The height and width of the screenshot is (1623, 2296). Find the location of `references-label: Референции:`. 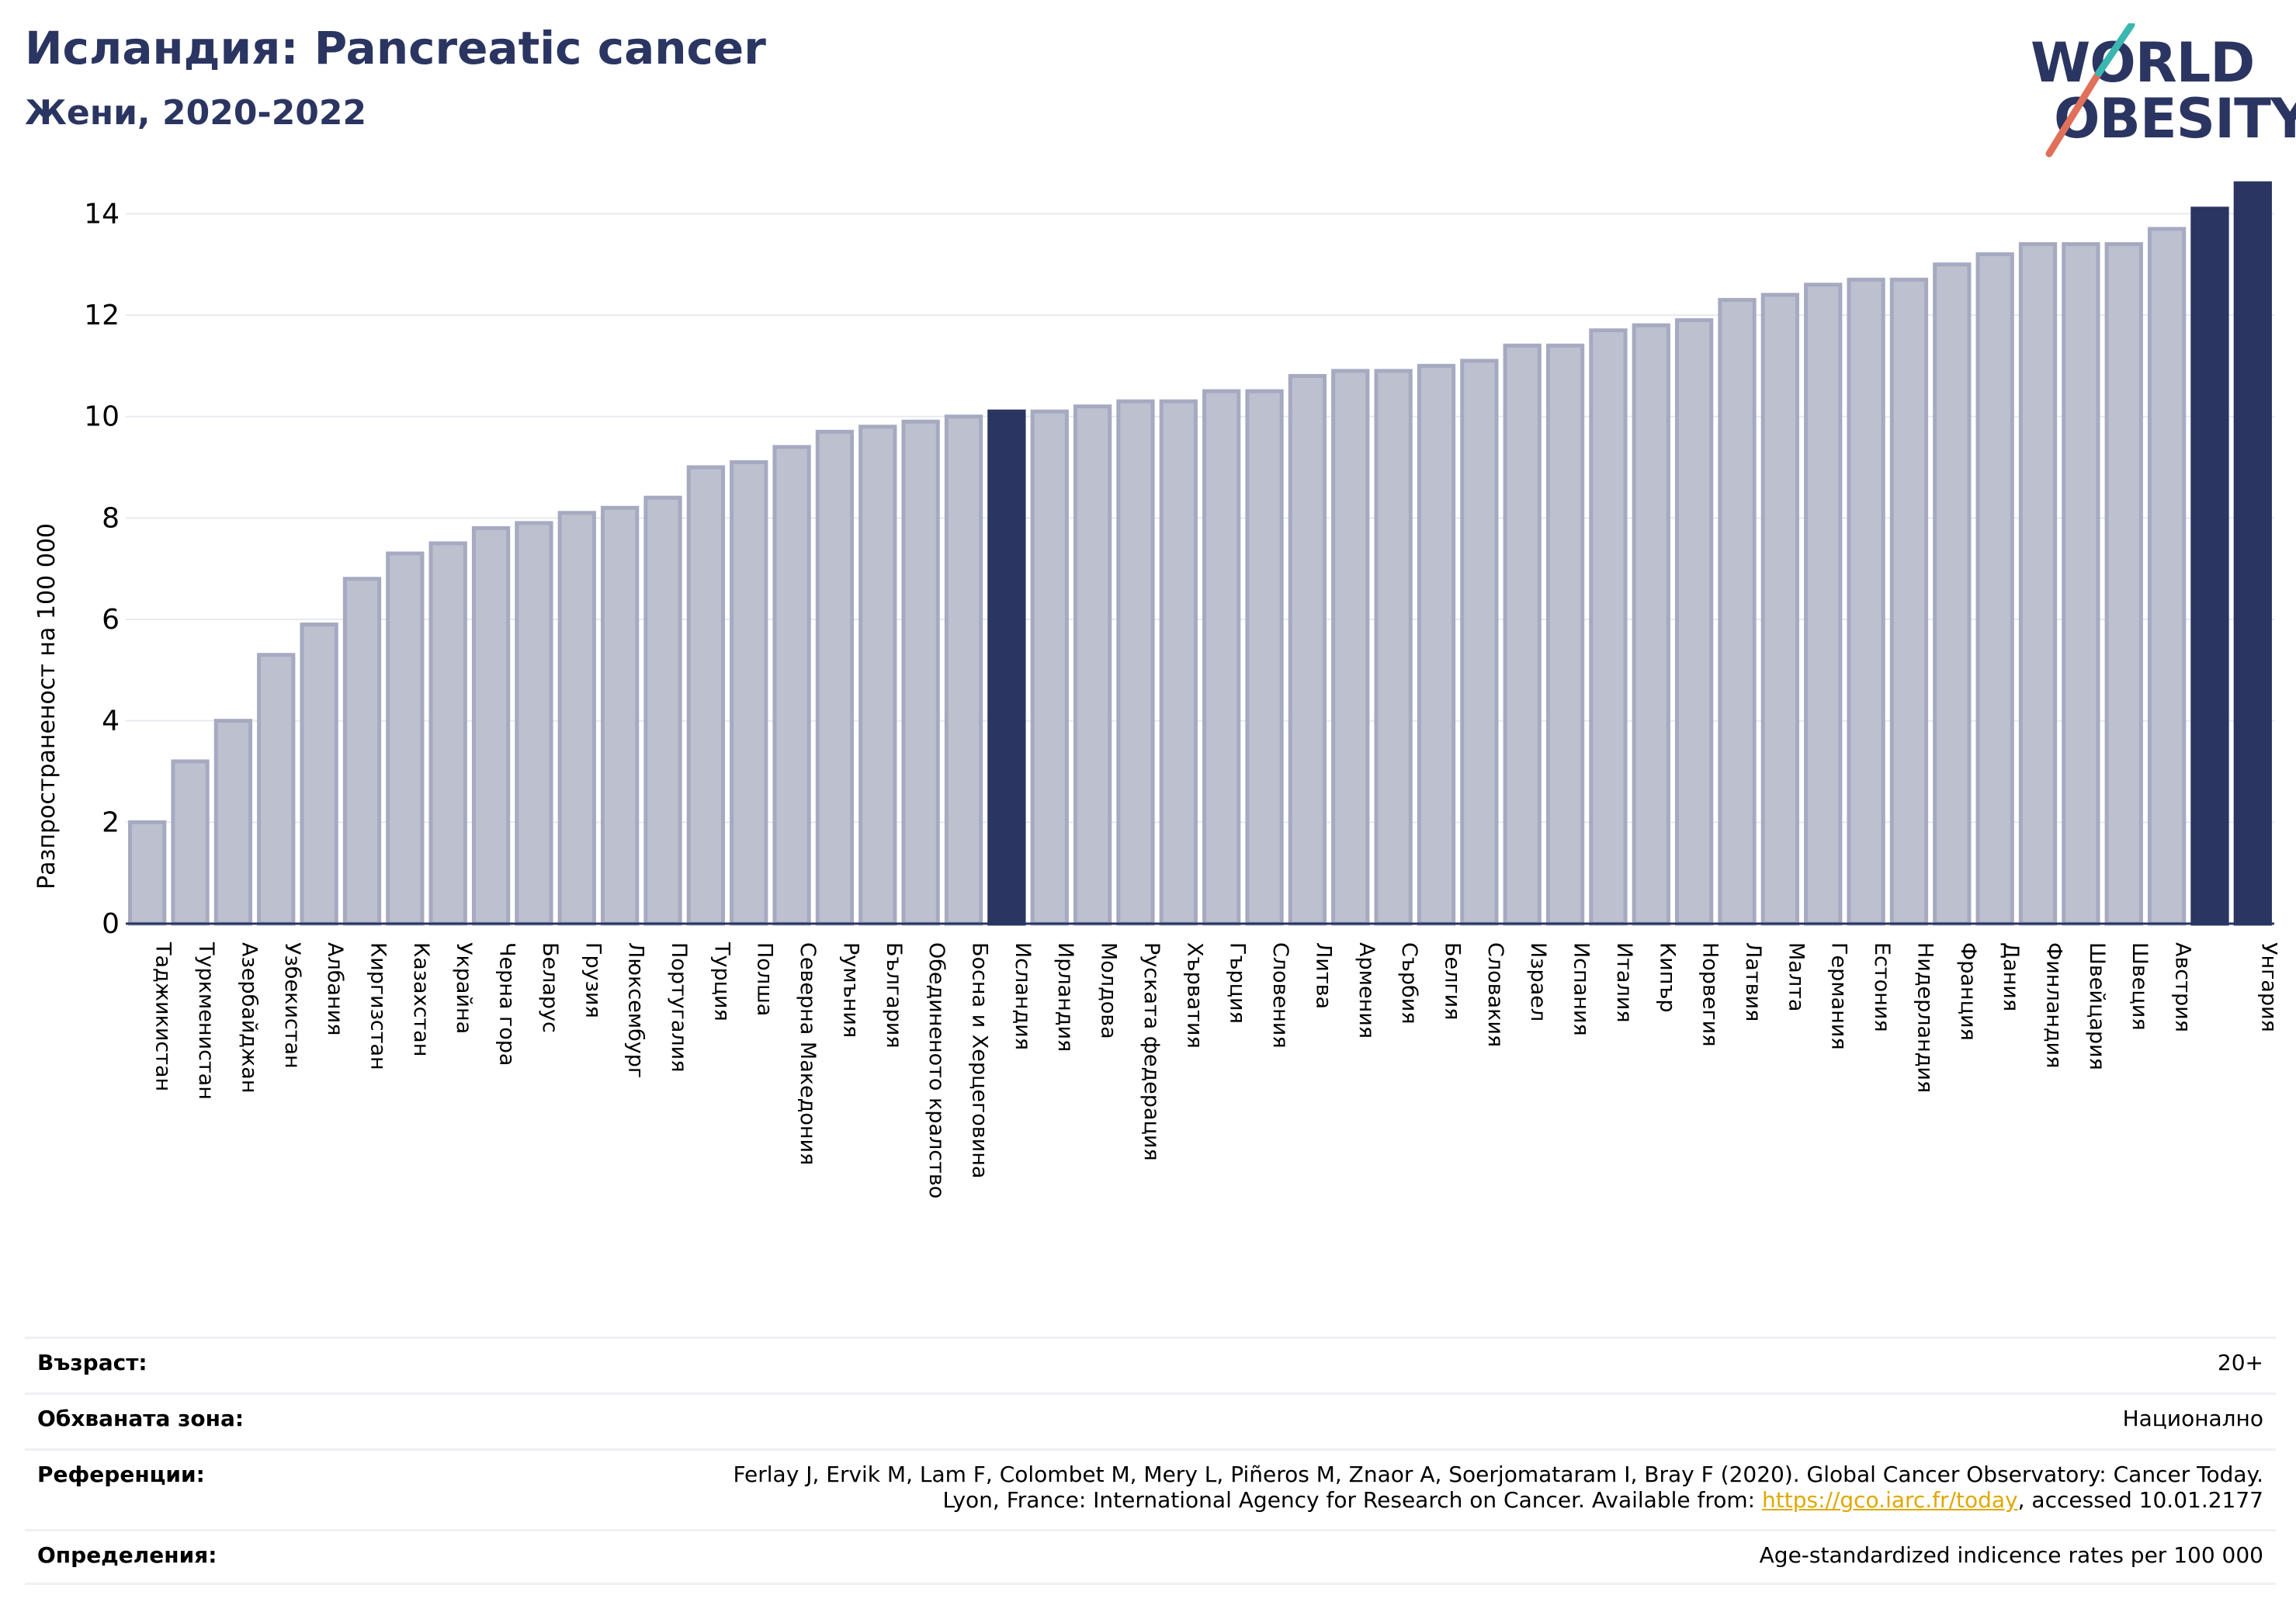

references-label: Референции: is located at coordinates (121, 1474).